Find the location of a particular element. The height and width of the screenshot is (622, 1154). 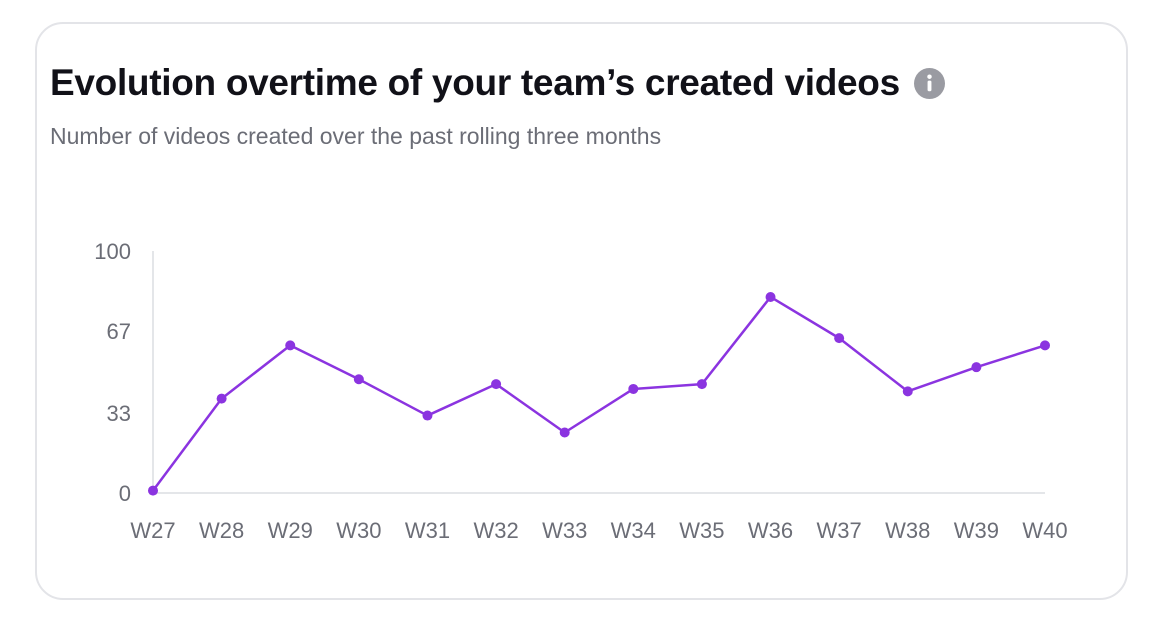

y-tick-label: 0 is located at coordinates (125, 493).